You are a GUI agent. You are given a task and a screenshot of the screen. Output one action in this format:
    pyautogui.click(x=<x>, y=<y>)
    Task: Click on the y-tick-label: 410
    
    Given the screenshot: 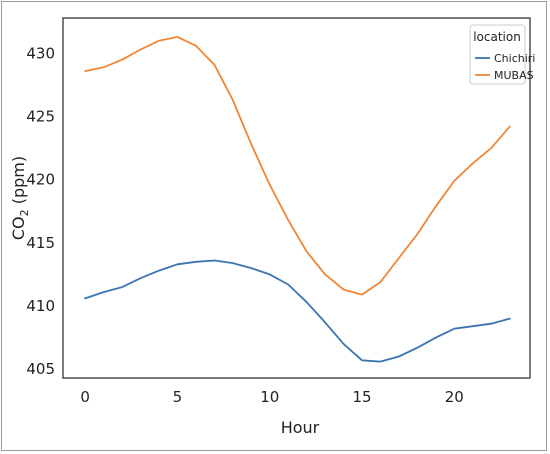 What is the action you would take?
    pyautogui.click(x=40, y=306)
    